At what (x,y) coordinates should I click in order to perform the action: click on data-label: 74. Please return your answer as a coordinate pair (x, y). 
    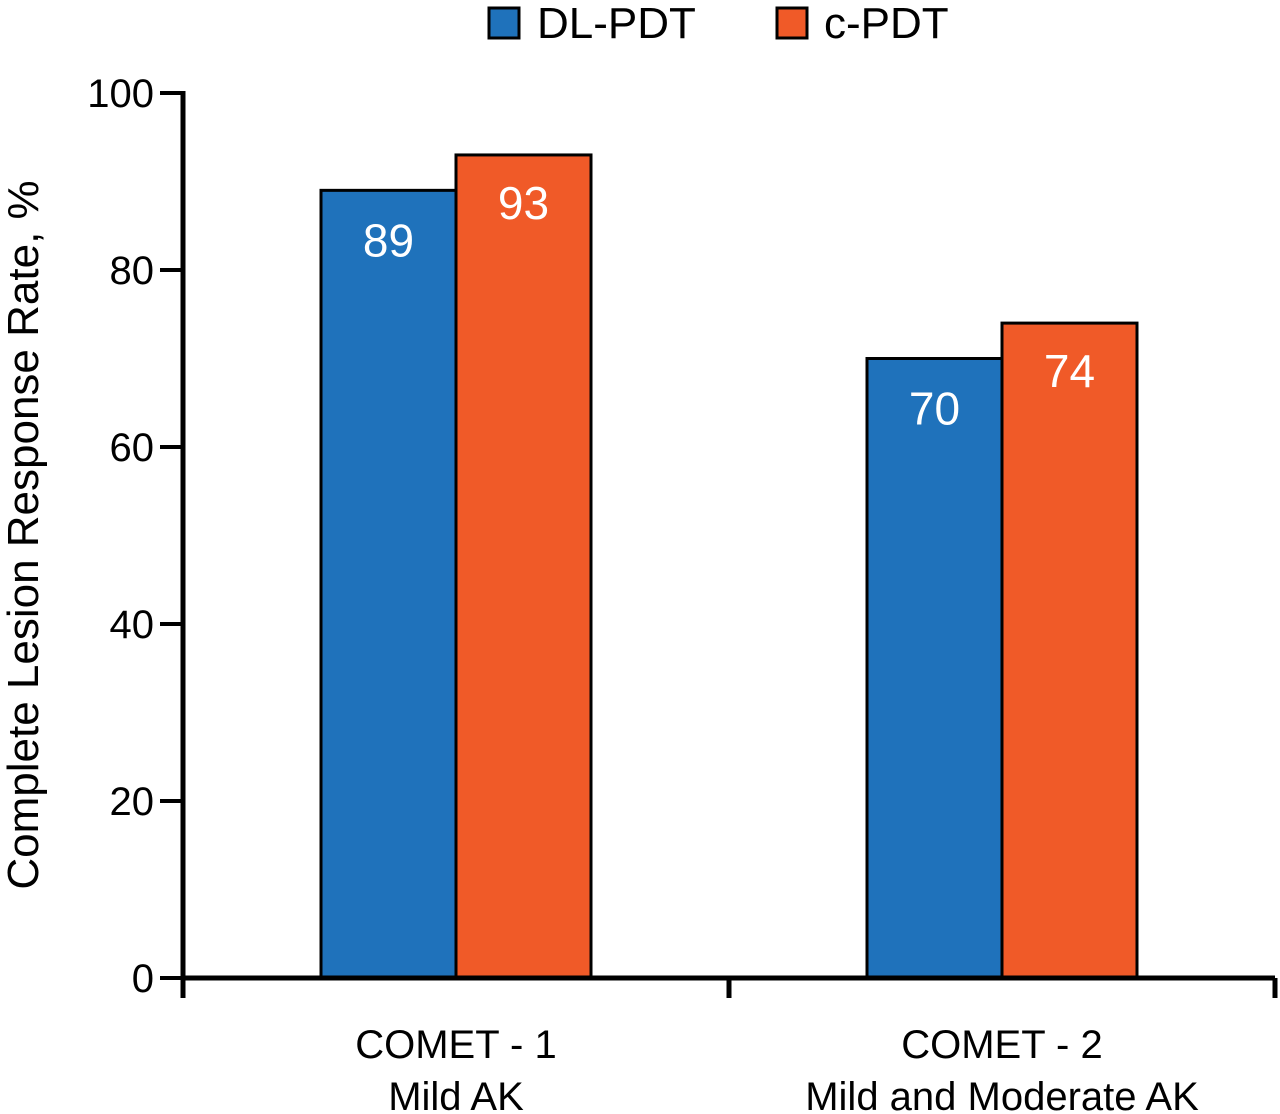
    Looking at the image, I should click on (1069, 371).